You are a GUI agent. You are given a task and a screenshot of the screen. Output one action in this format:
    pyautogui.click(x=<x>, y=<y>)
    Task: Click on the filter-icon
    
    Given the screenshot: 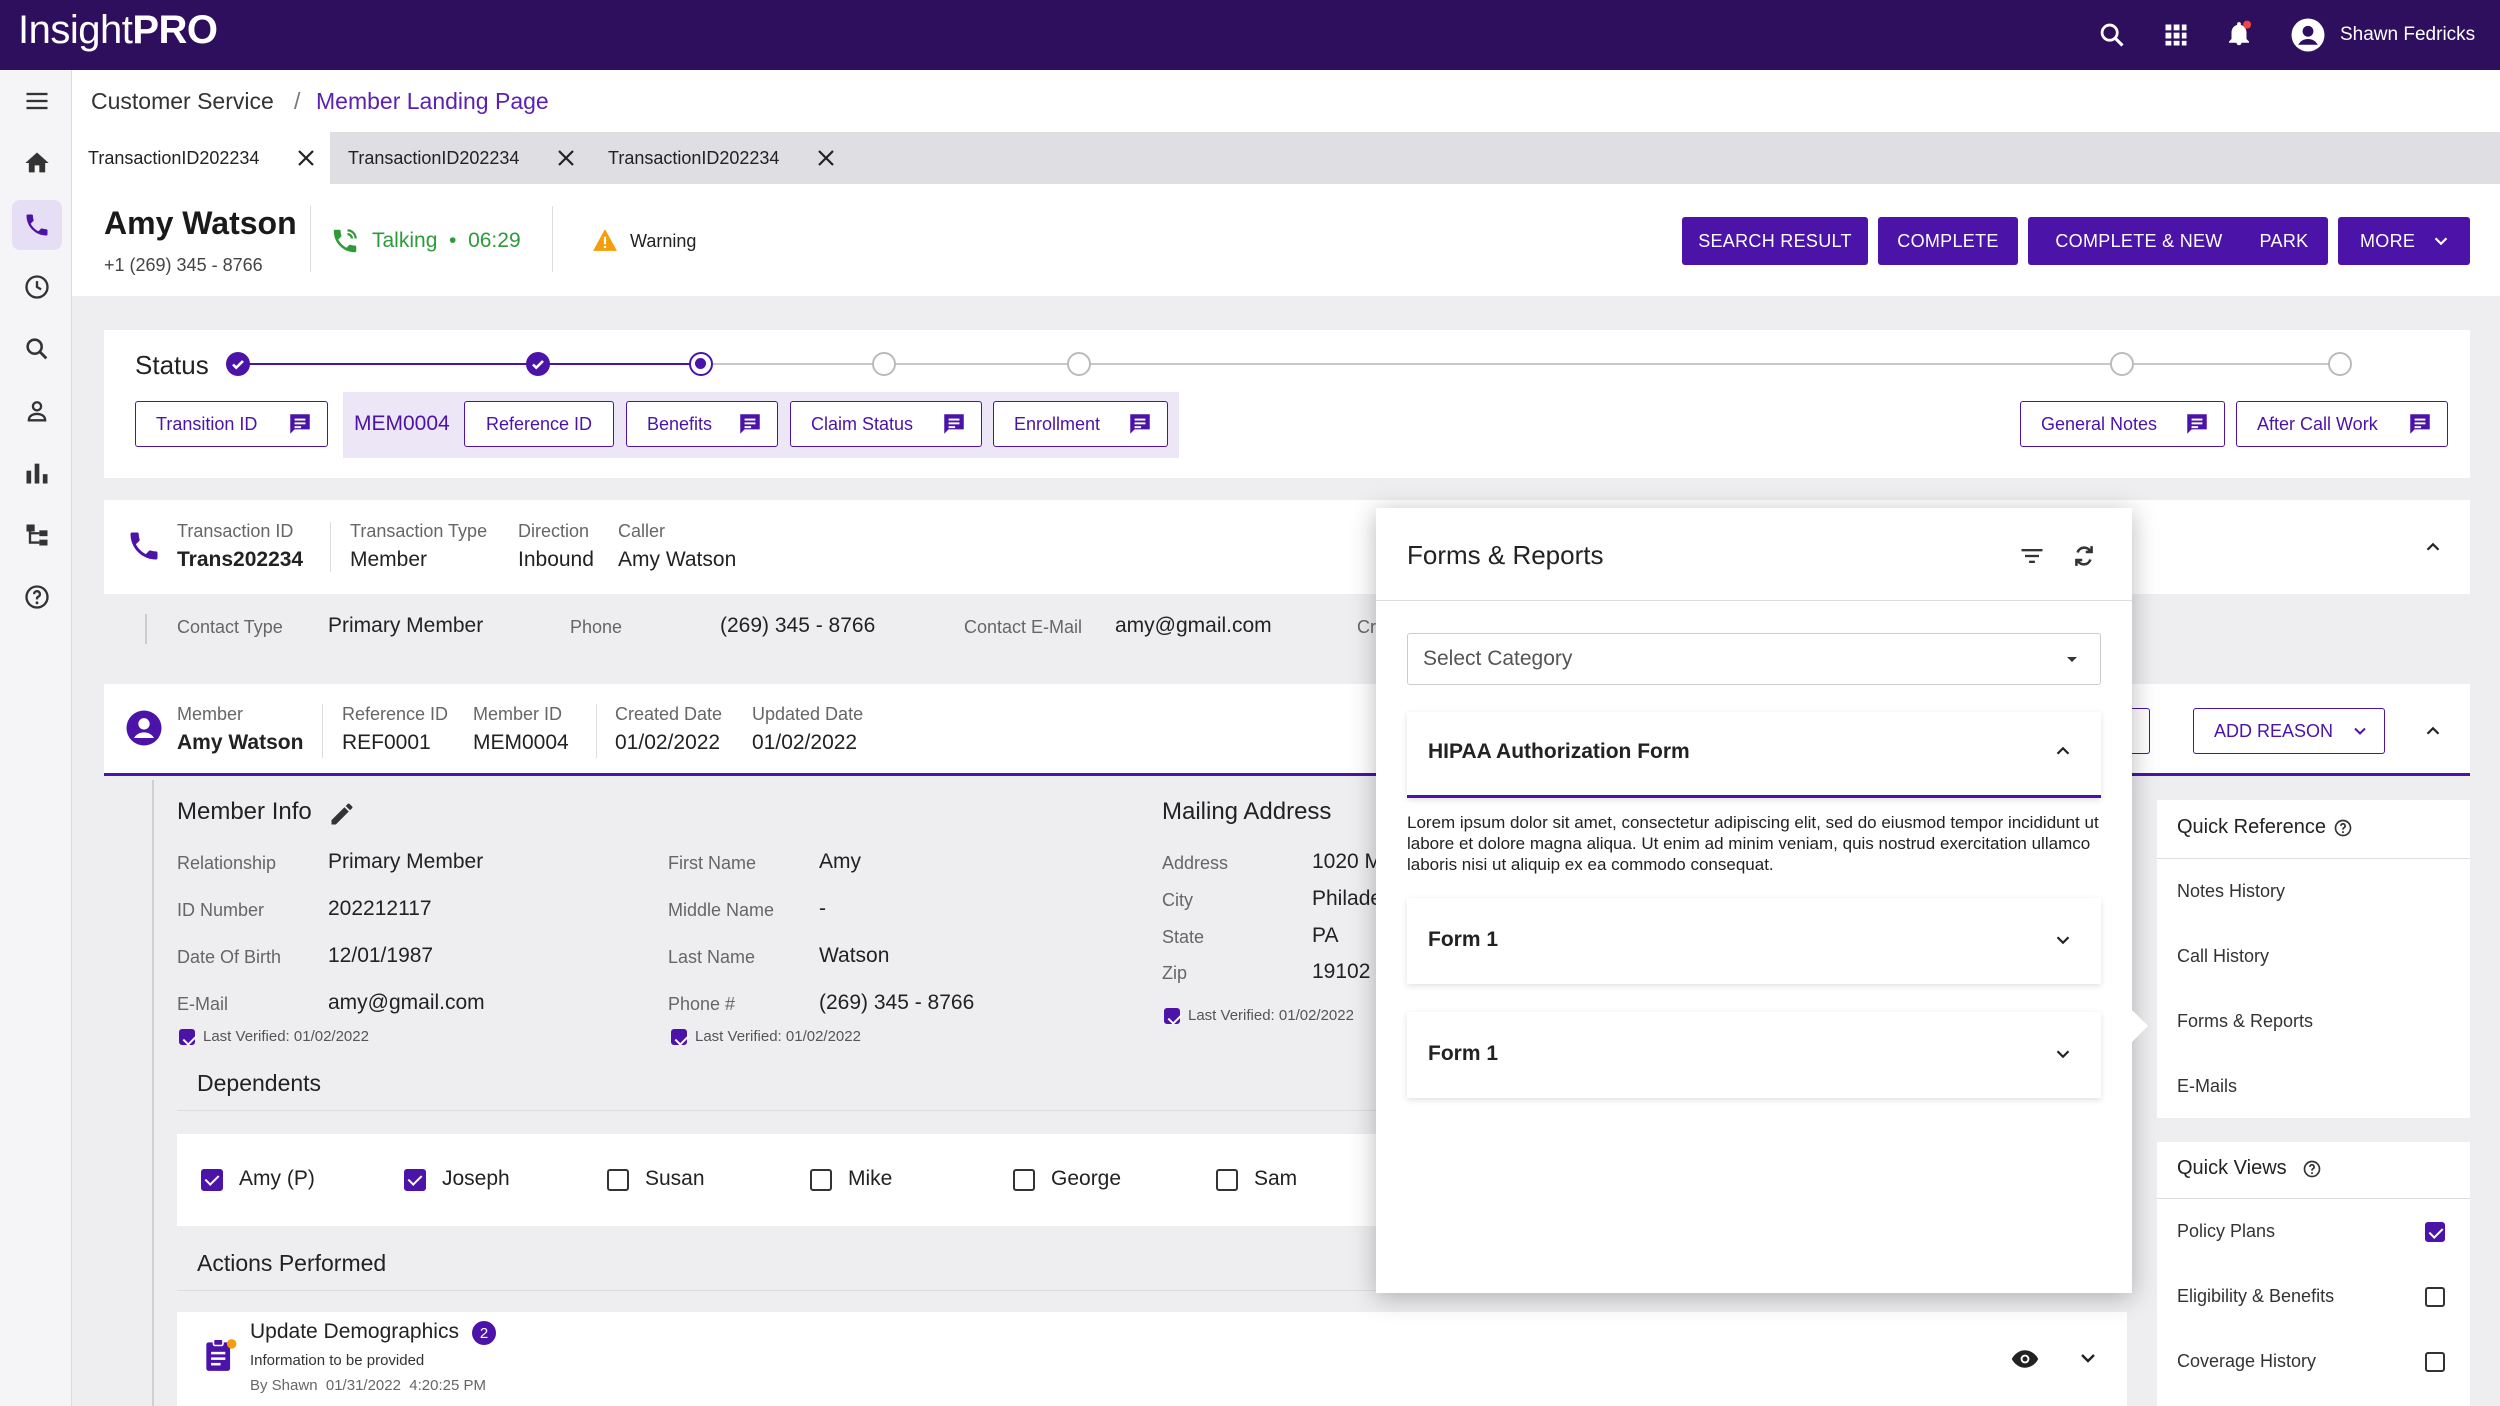 What is the action you would take?
    pyautogui.click(x=2032, y=556)
    